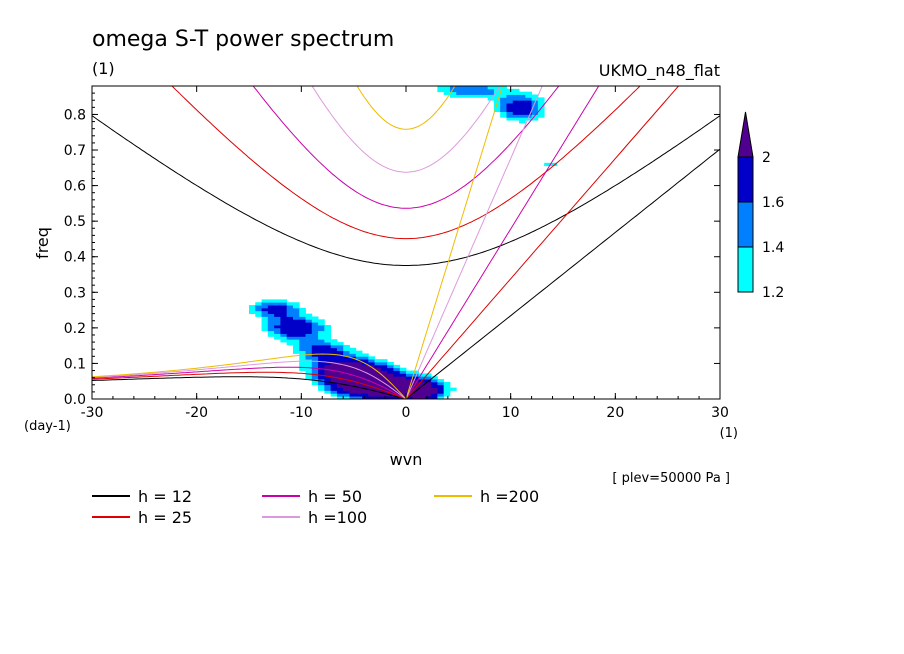 The height and width of the screenshot is (654, 904). I want to click on colorbar-label: 1.6, so click(773, 203).